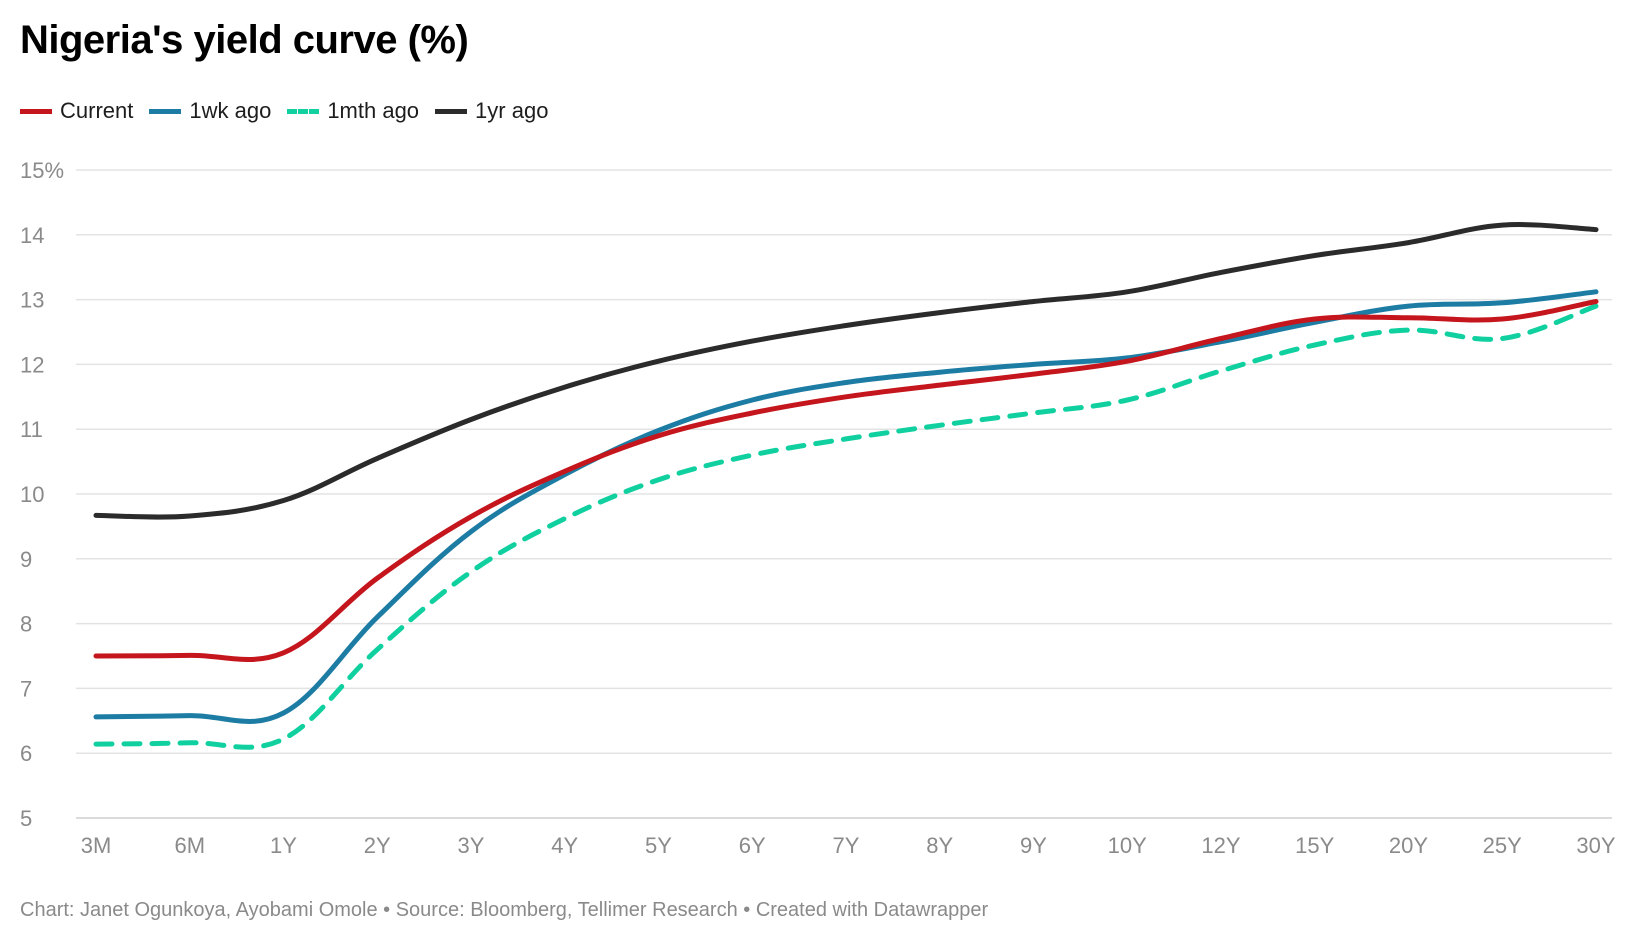  Describe the element at coordinates (377, 845) in the screenshot. I see `x-tick-label: 2Y` at that location.